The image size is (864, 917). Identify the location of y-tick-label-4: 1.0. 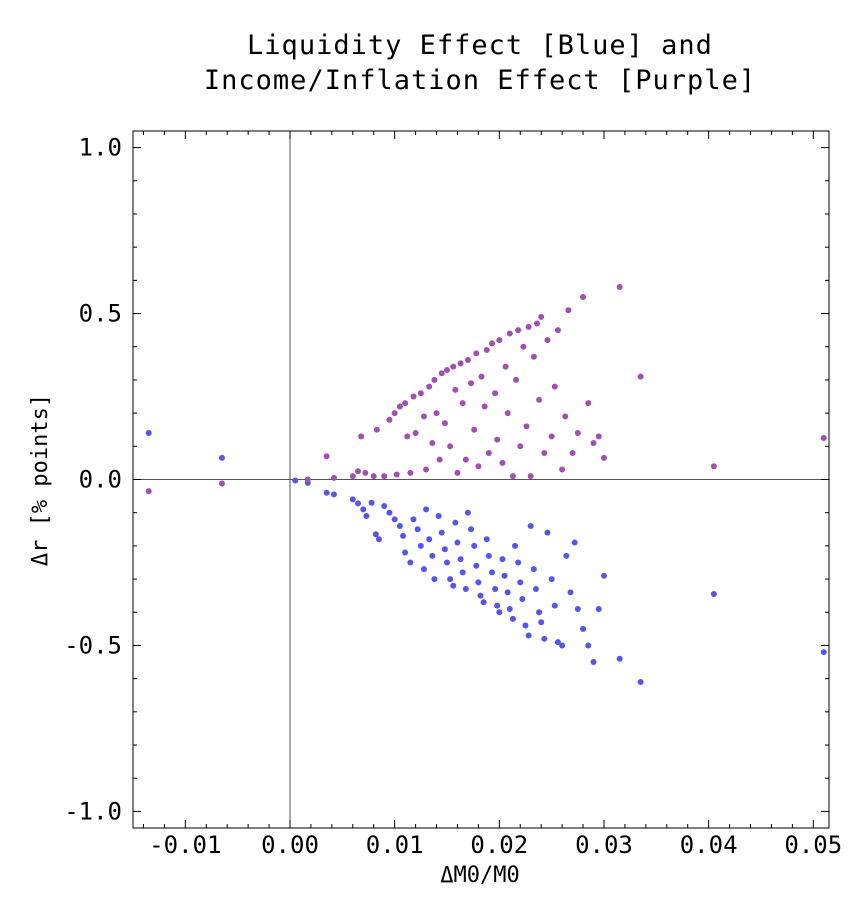
(100, 148).